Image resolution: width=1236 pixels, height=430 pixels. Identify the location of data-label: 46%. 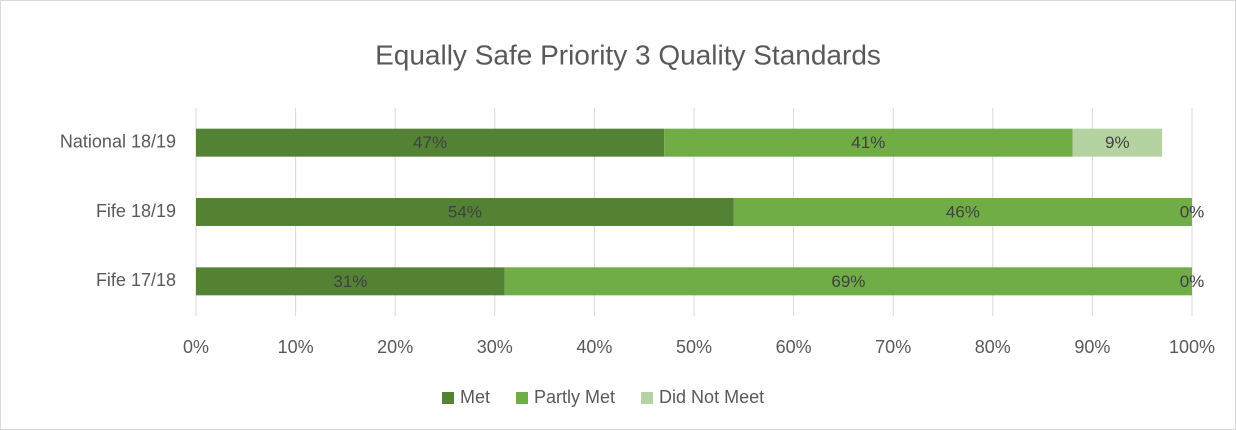
(963, 211).